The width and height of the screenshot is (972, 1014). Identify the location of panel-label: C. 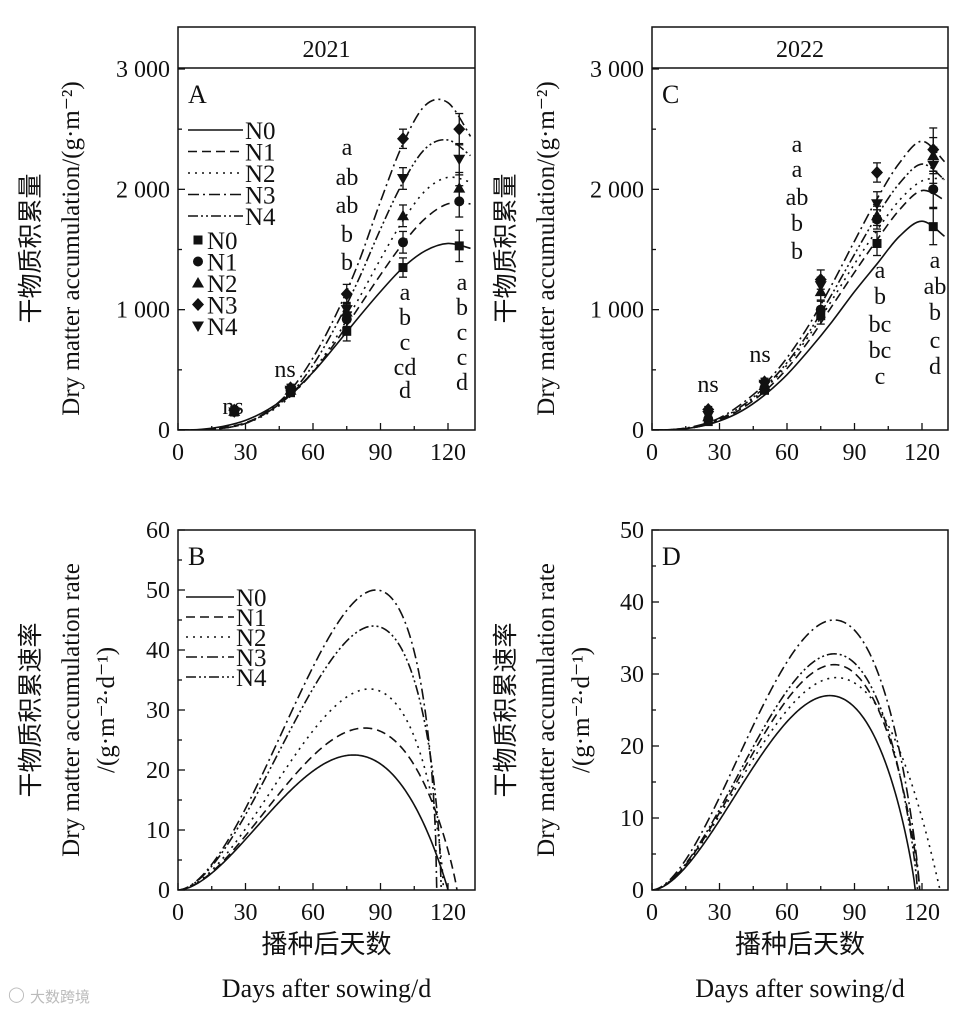
(670, 94).